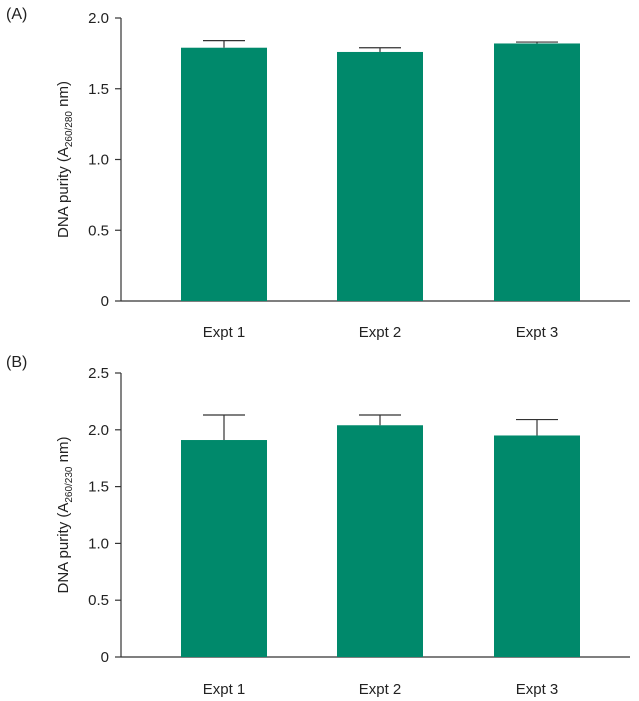  Describe the element at coordinates (17, 362) in the screenshot. I see `panel-label-b: (B)` at that location.